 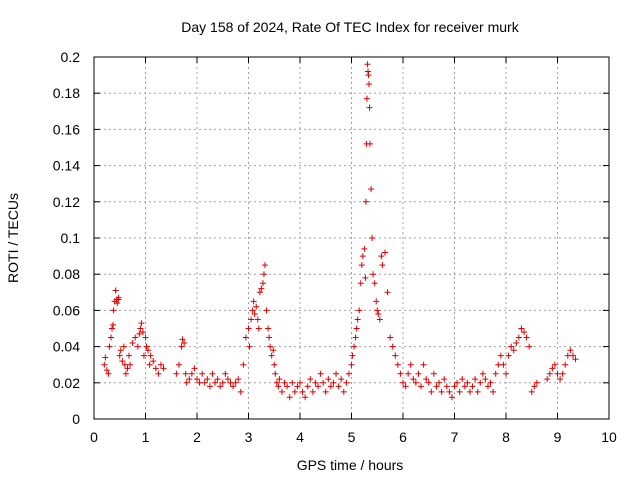 I want to click on y-tick-label: 0.1, so click(x=71, y=238).